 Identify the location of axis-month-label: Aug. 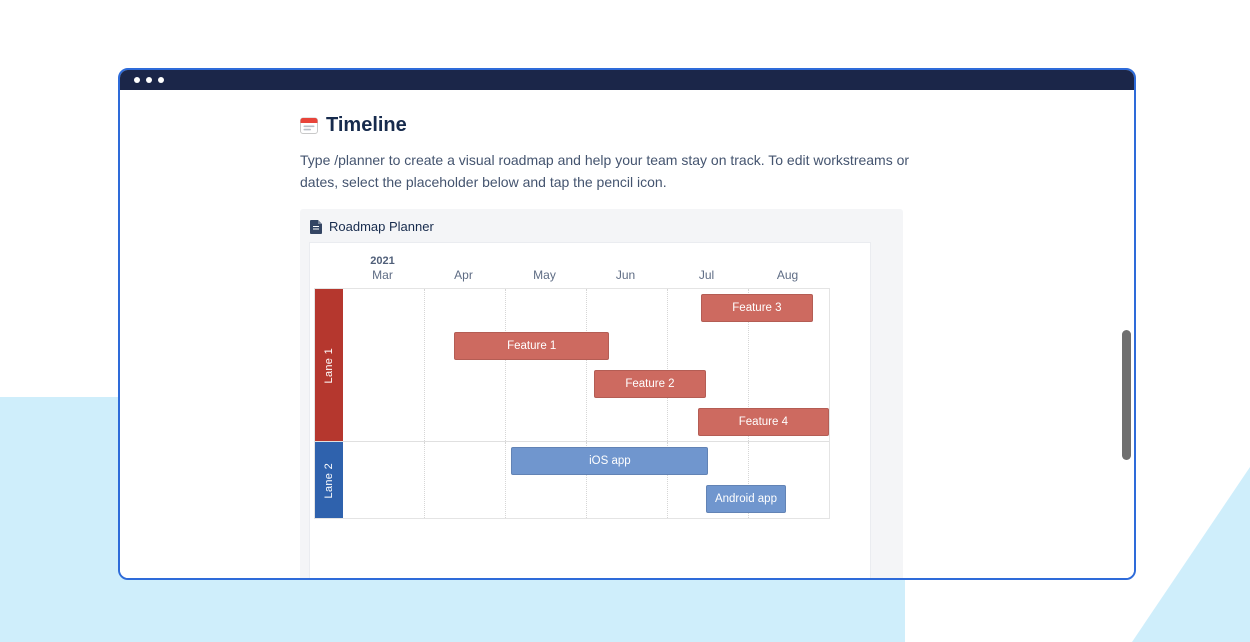
(787, 275).